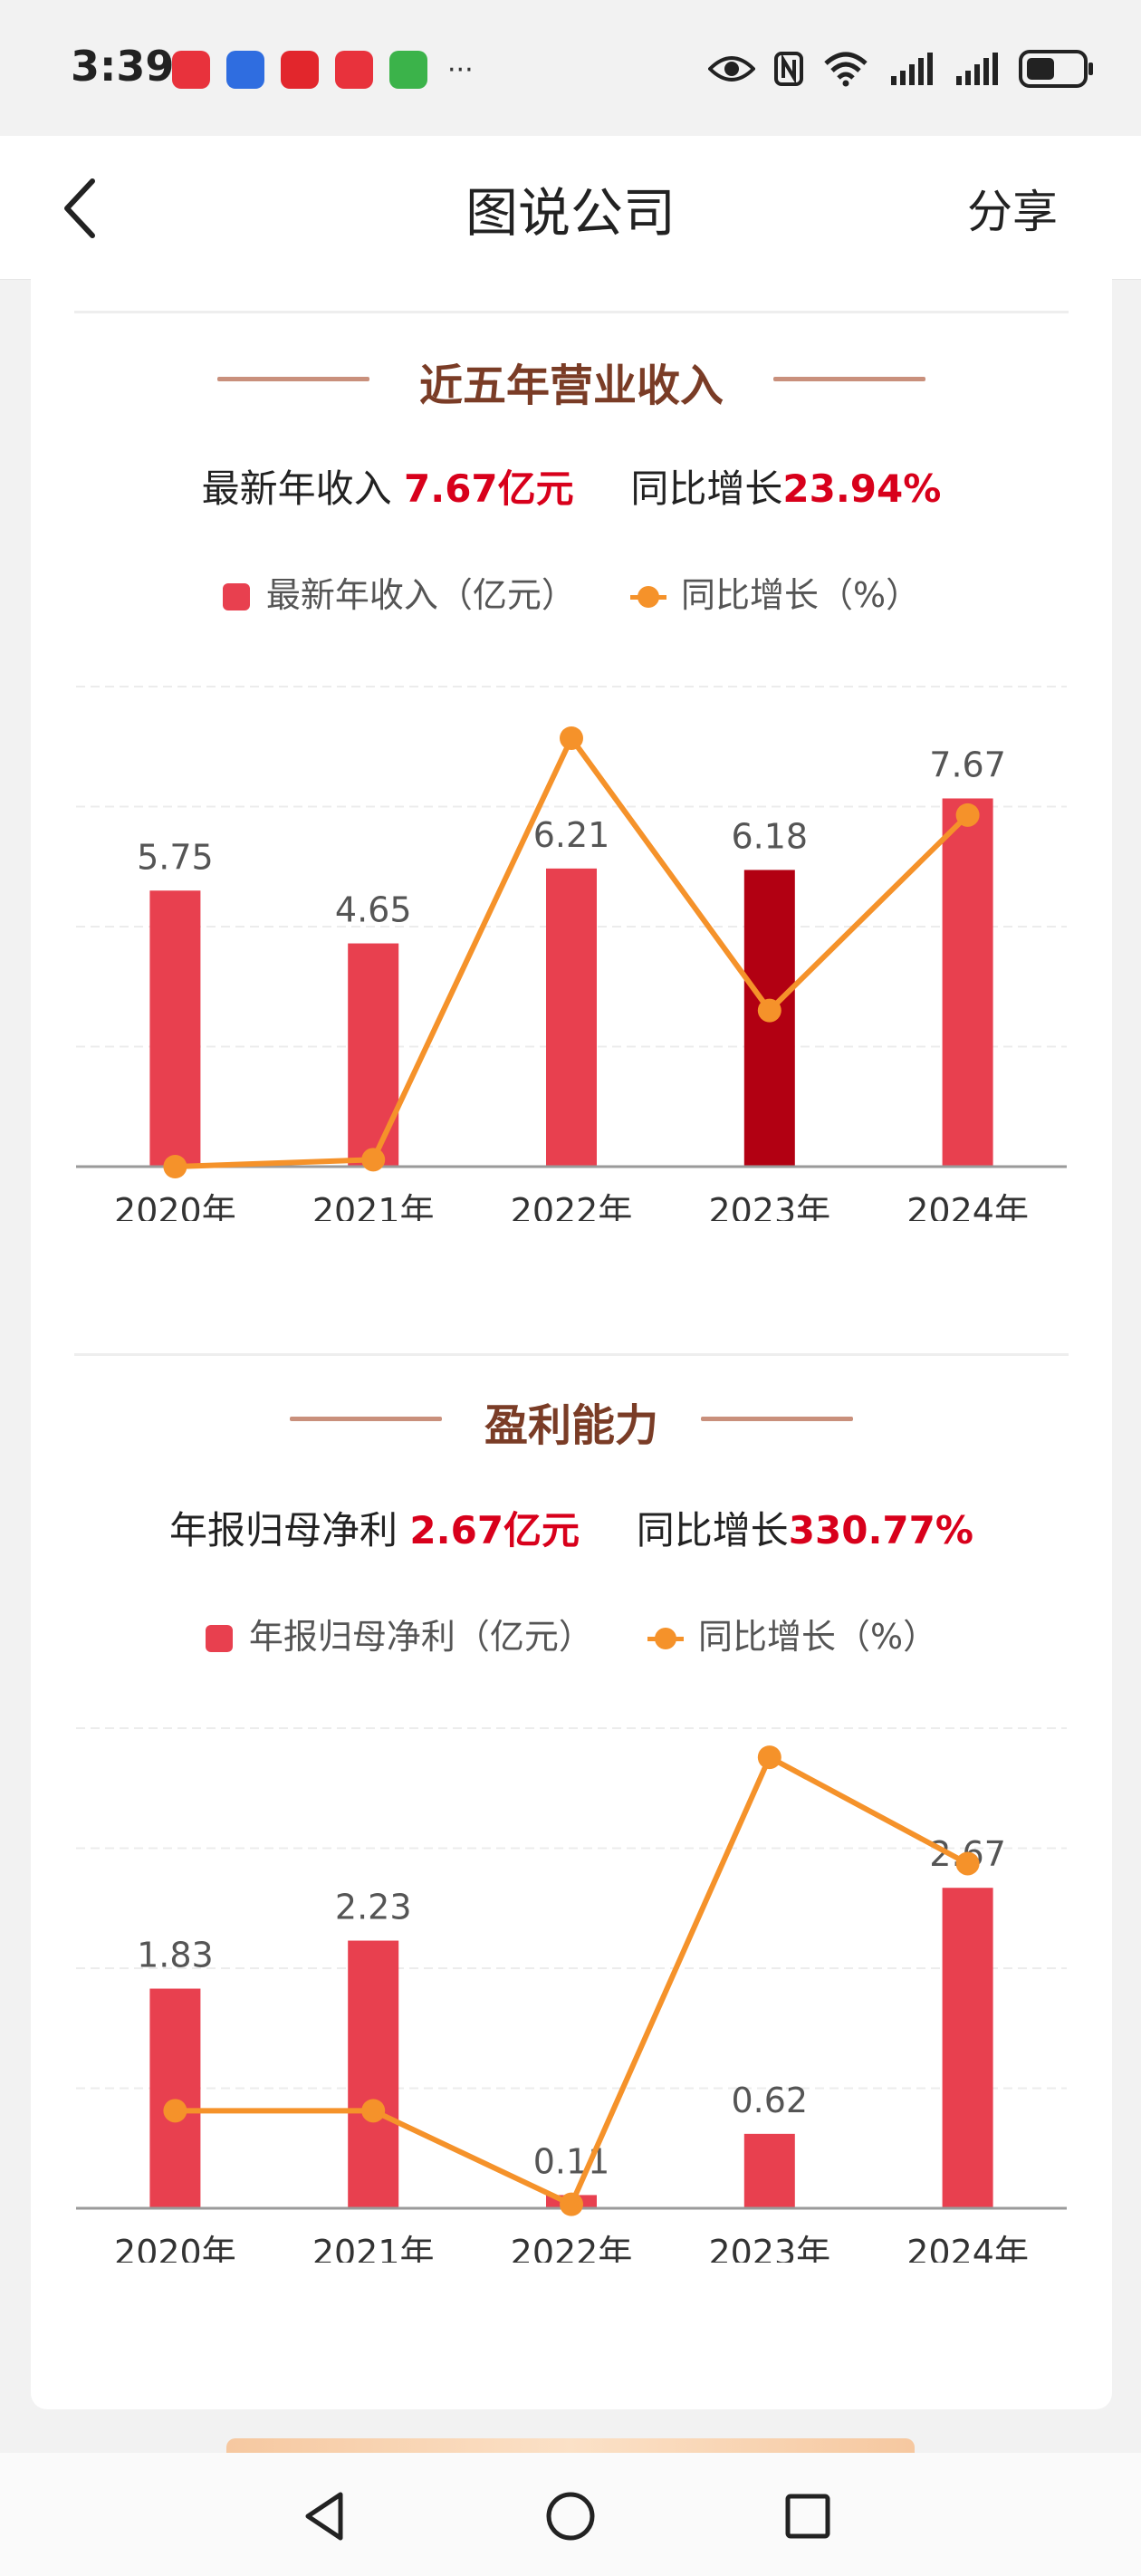 The image size is (1141, 2576). Describe the element at coordinates (788, 69) in the screenshot. I see `nfc-icon` at that location.